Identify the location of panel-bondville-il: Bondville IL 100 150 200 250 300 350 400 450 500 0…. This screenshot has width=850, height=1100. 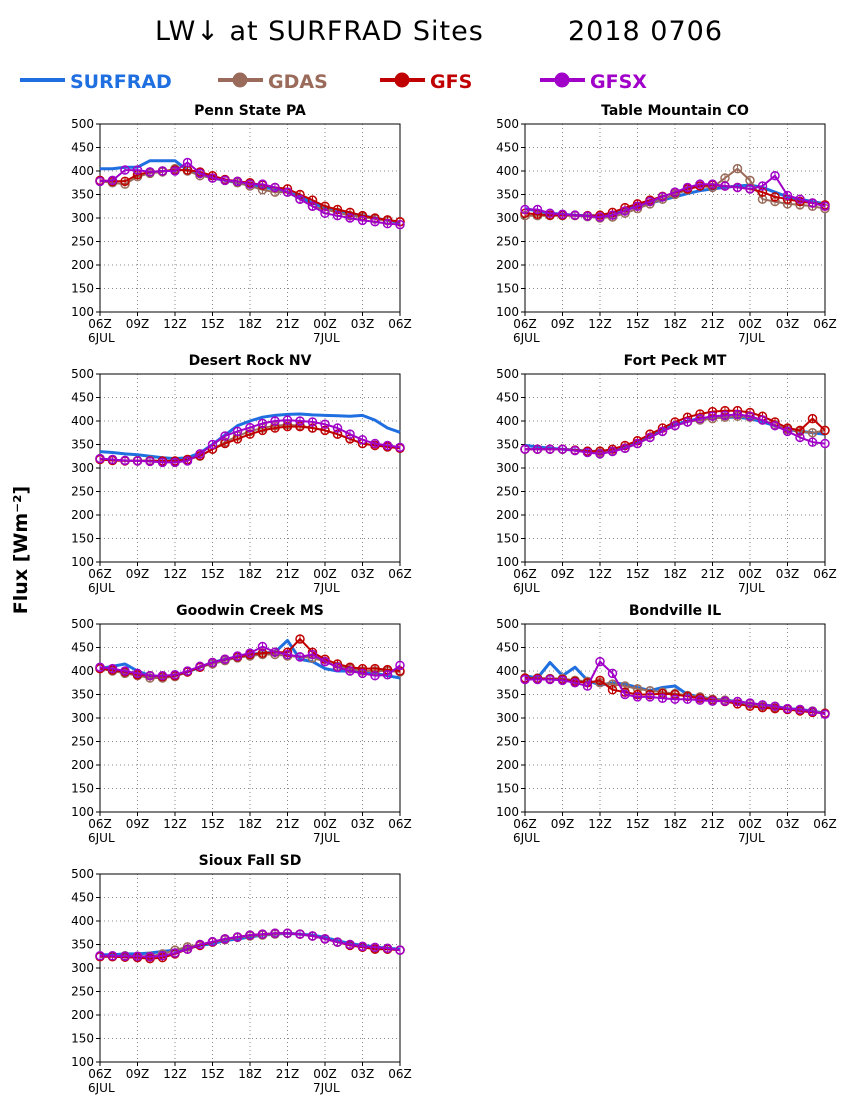
(666, 724).